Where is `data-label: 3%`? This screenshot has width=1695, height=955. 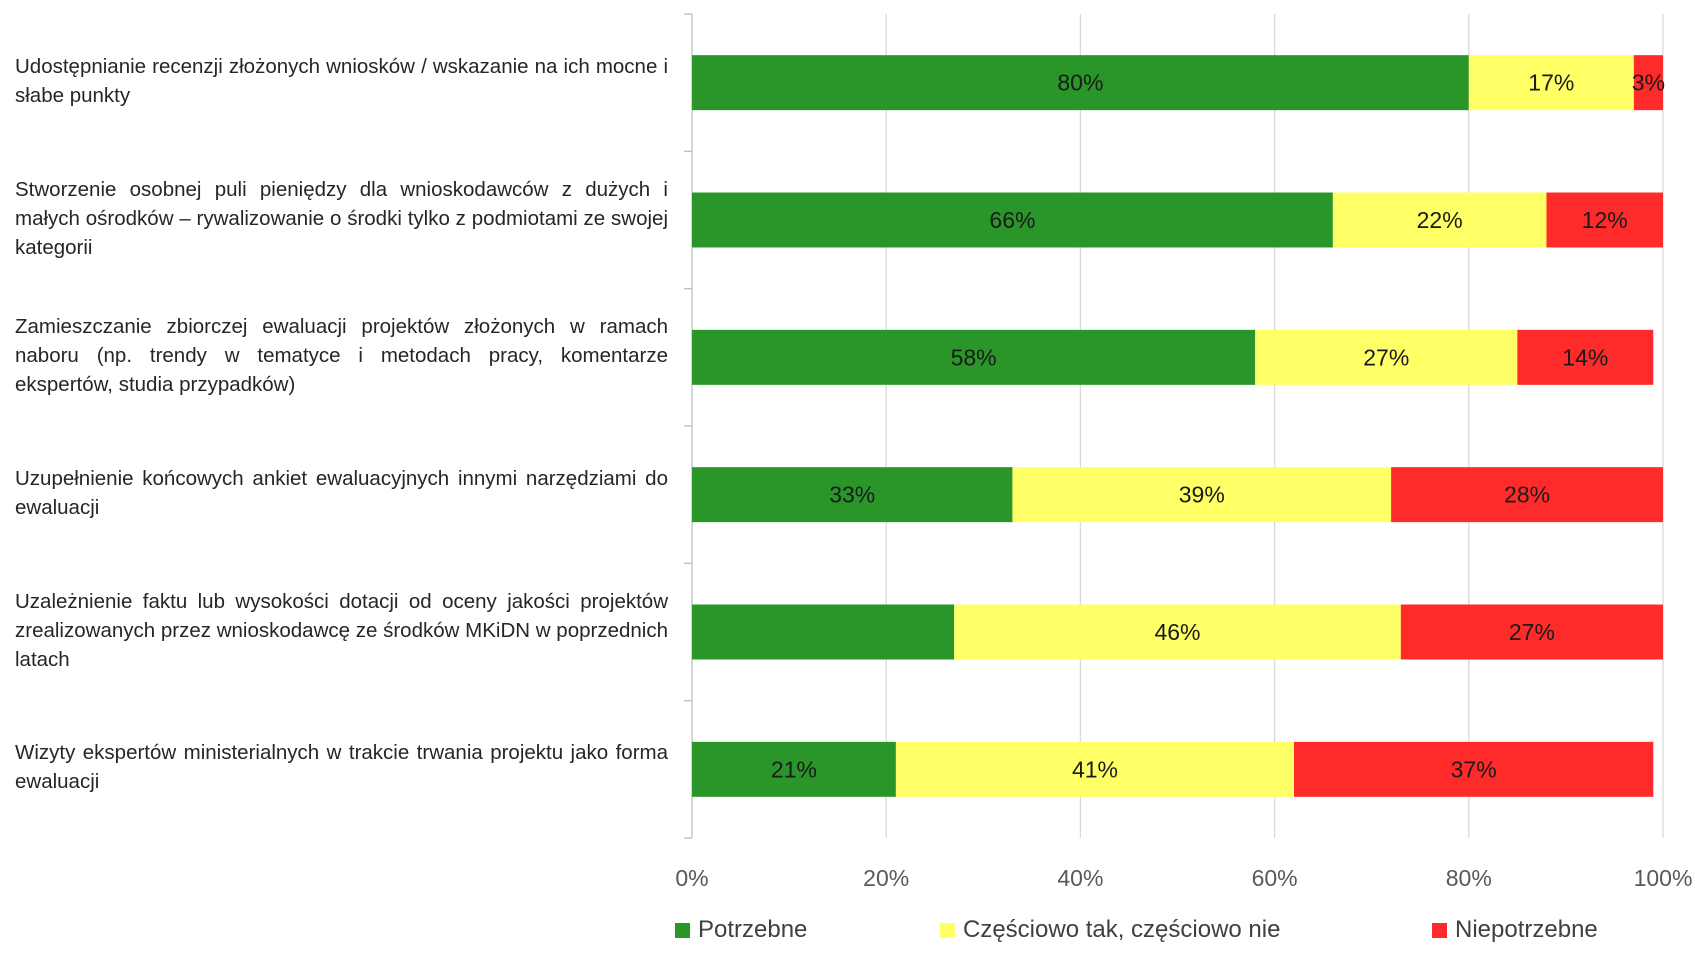 data-label: 3% is located at coordinates (1648, 83).